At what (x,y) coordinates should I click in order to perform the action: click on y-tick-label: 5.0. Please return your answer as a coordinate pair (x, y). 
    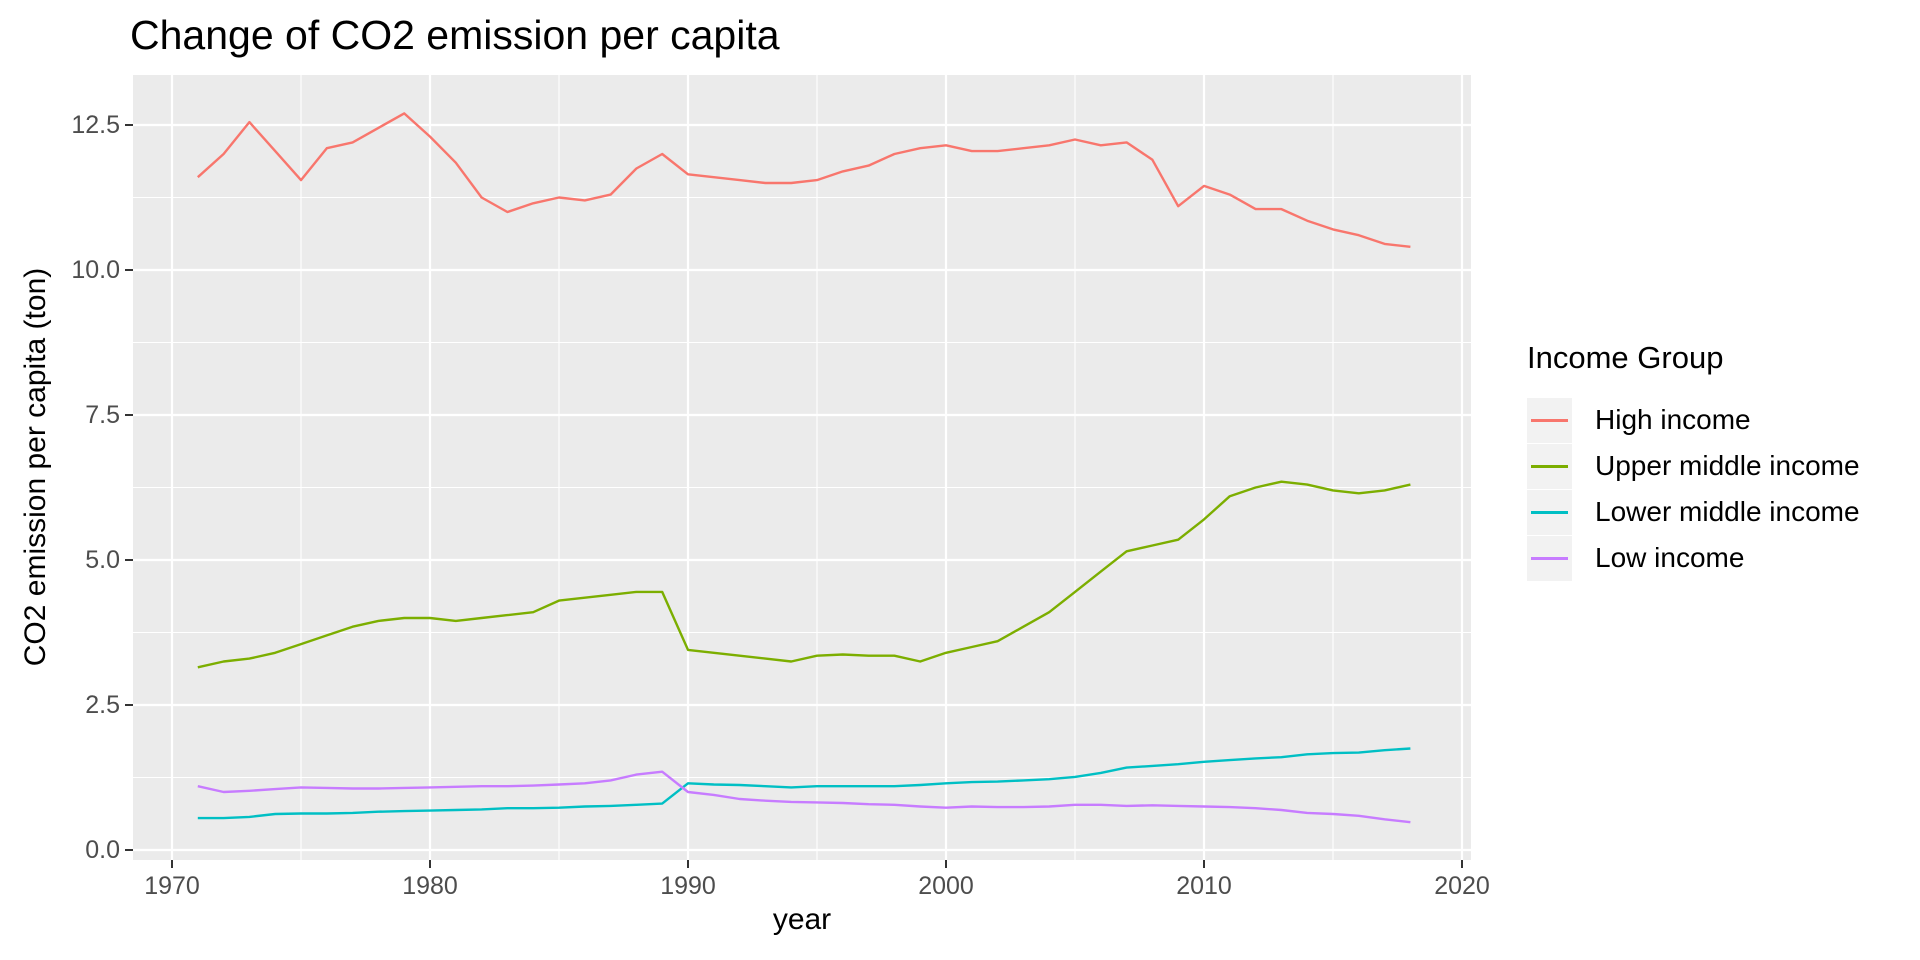
    Looking at the image, I should click on (102, 560).